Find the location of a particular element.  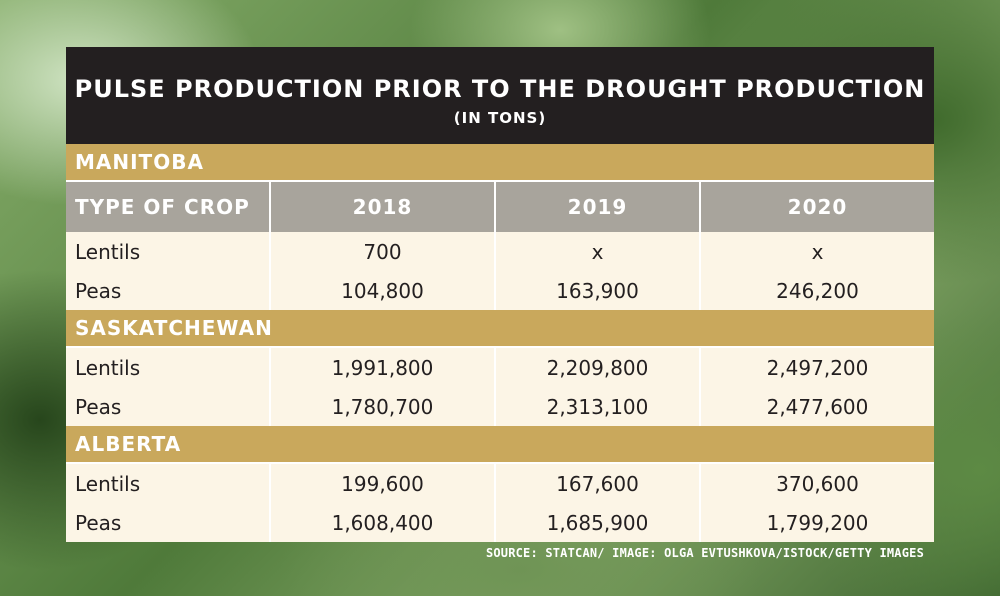

table-row: Lentils 700 x x is located at coordinates (500, 251).